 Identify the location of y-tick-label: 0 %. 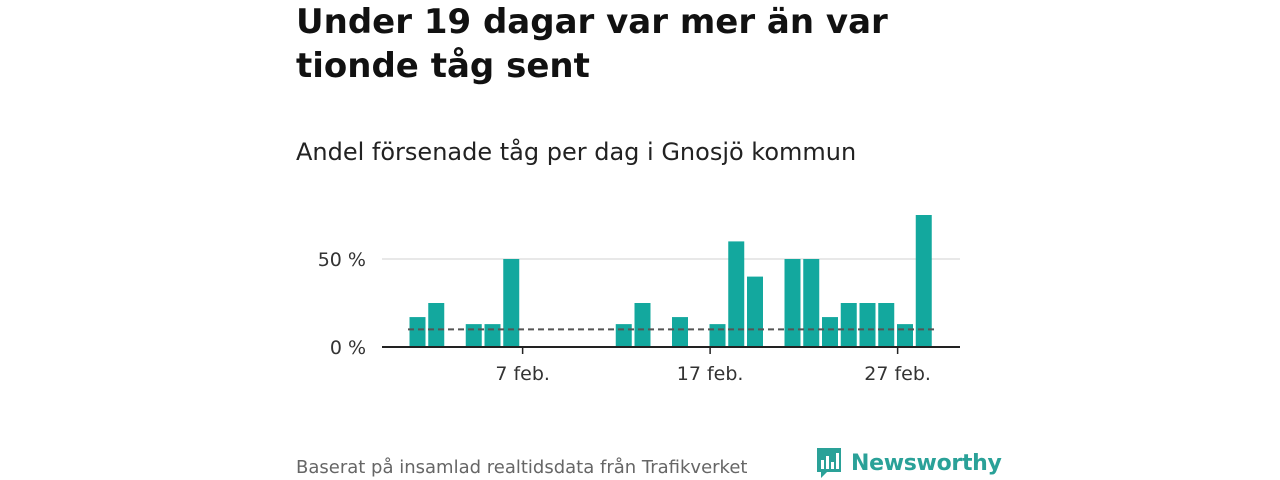
(348, 348).